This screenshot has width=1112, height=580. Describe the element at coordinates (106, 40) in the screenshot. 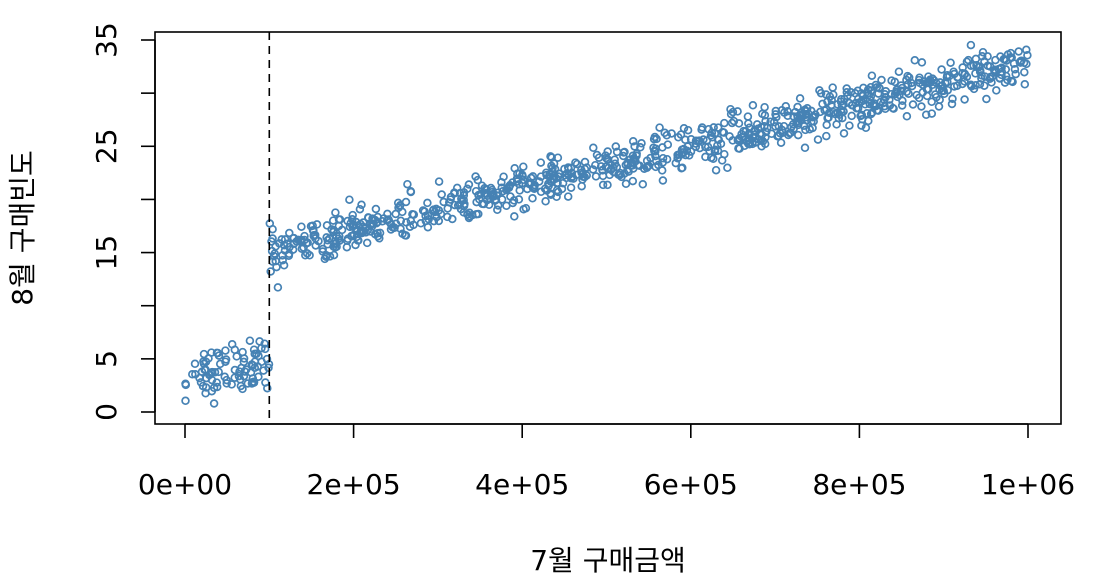

I see `y-tick-label: 35` at that location.